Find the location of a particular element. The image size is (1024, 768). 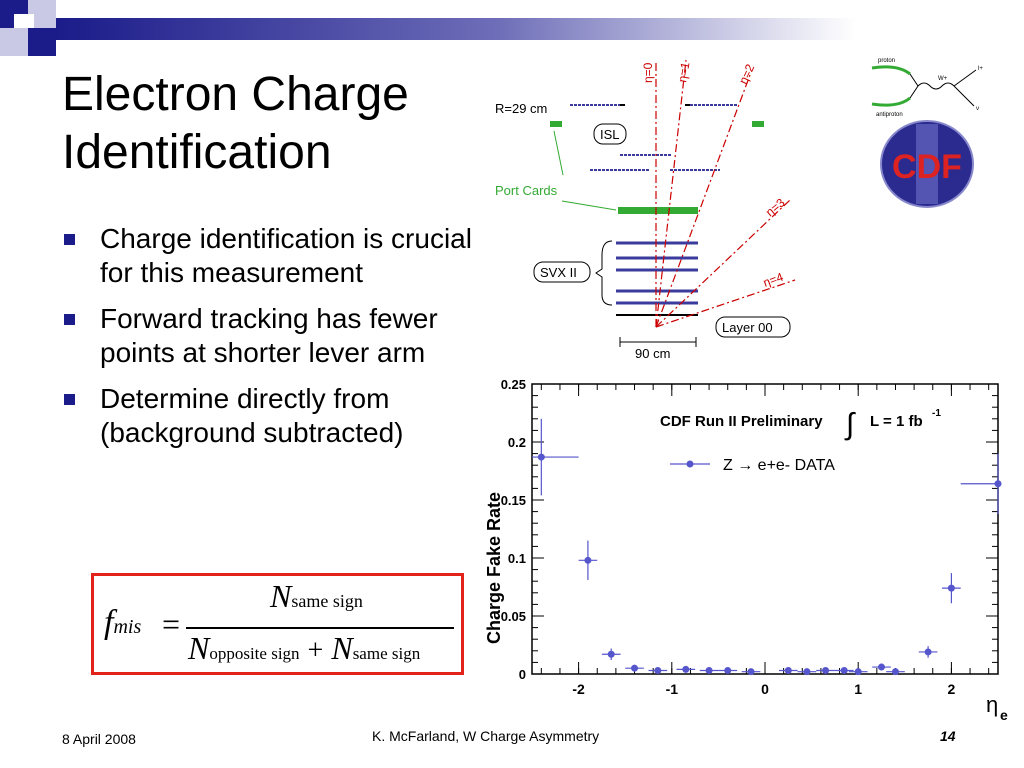

x-axis-label-sub: e is located at coordinates (1004, 715).